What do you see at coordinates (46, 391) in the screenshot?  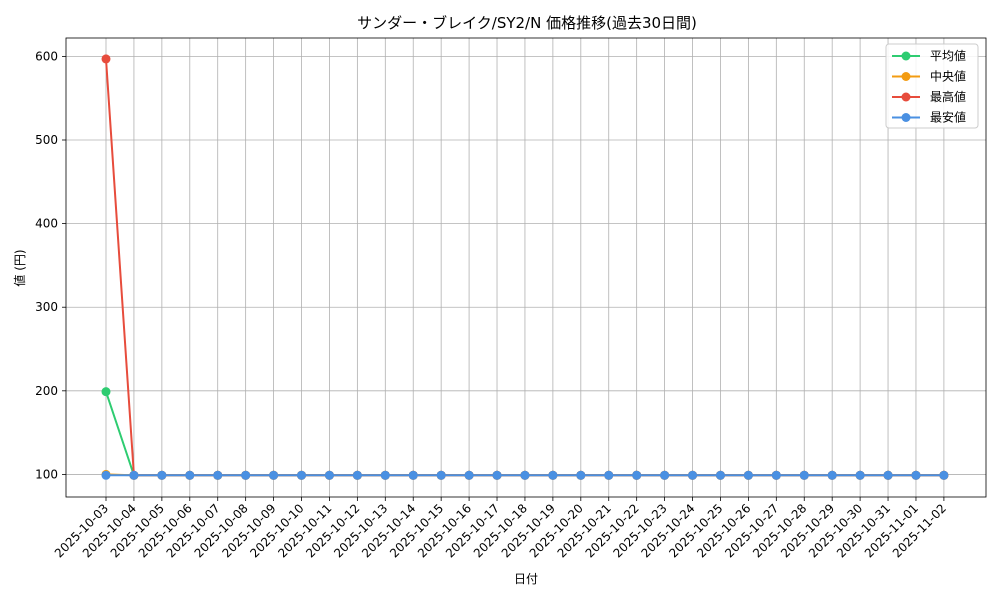 I see `y-tick-label: 200` at bounding box center [46, 391].